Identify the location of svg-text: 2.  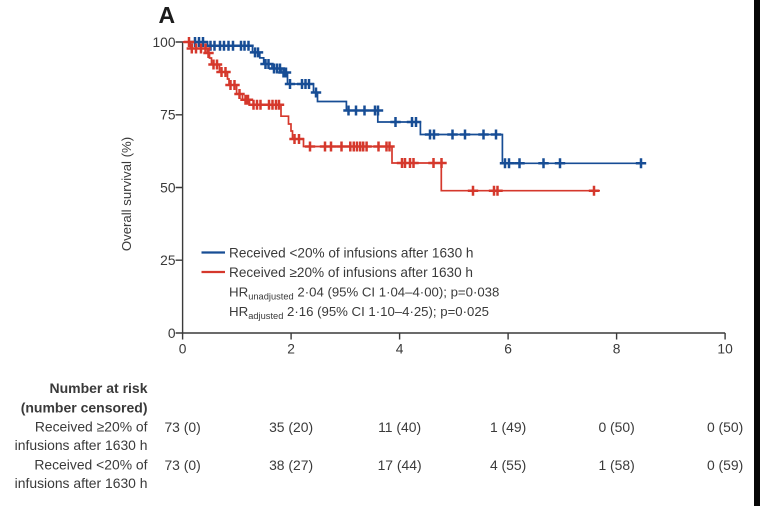
(291, 349).